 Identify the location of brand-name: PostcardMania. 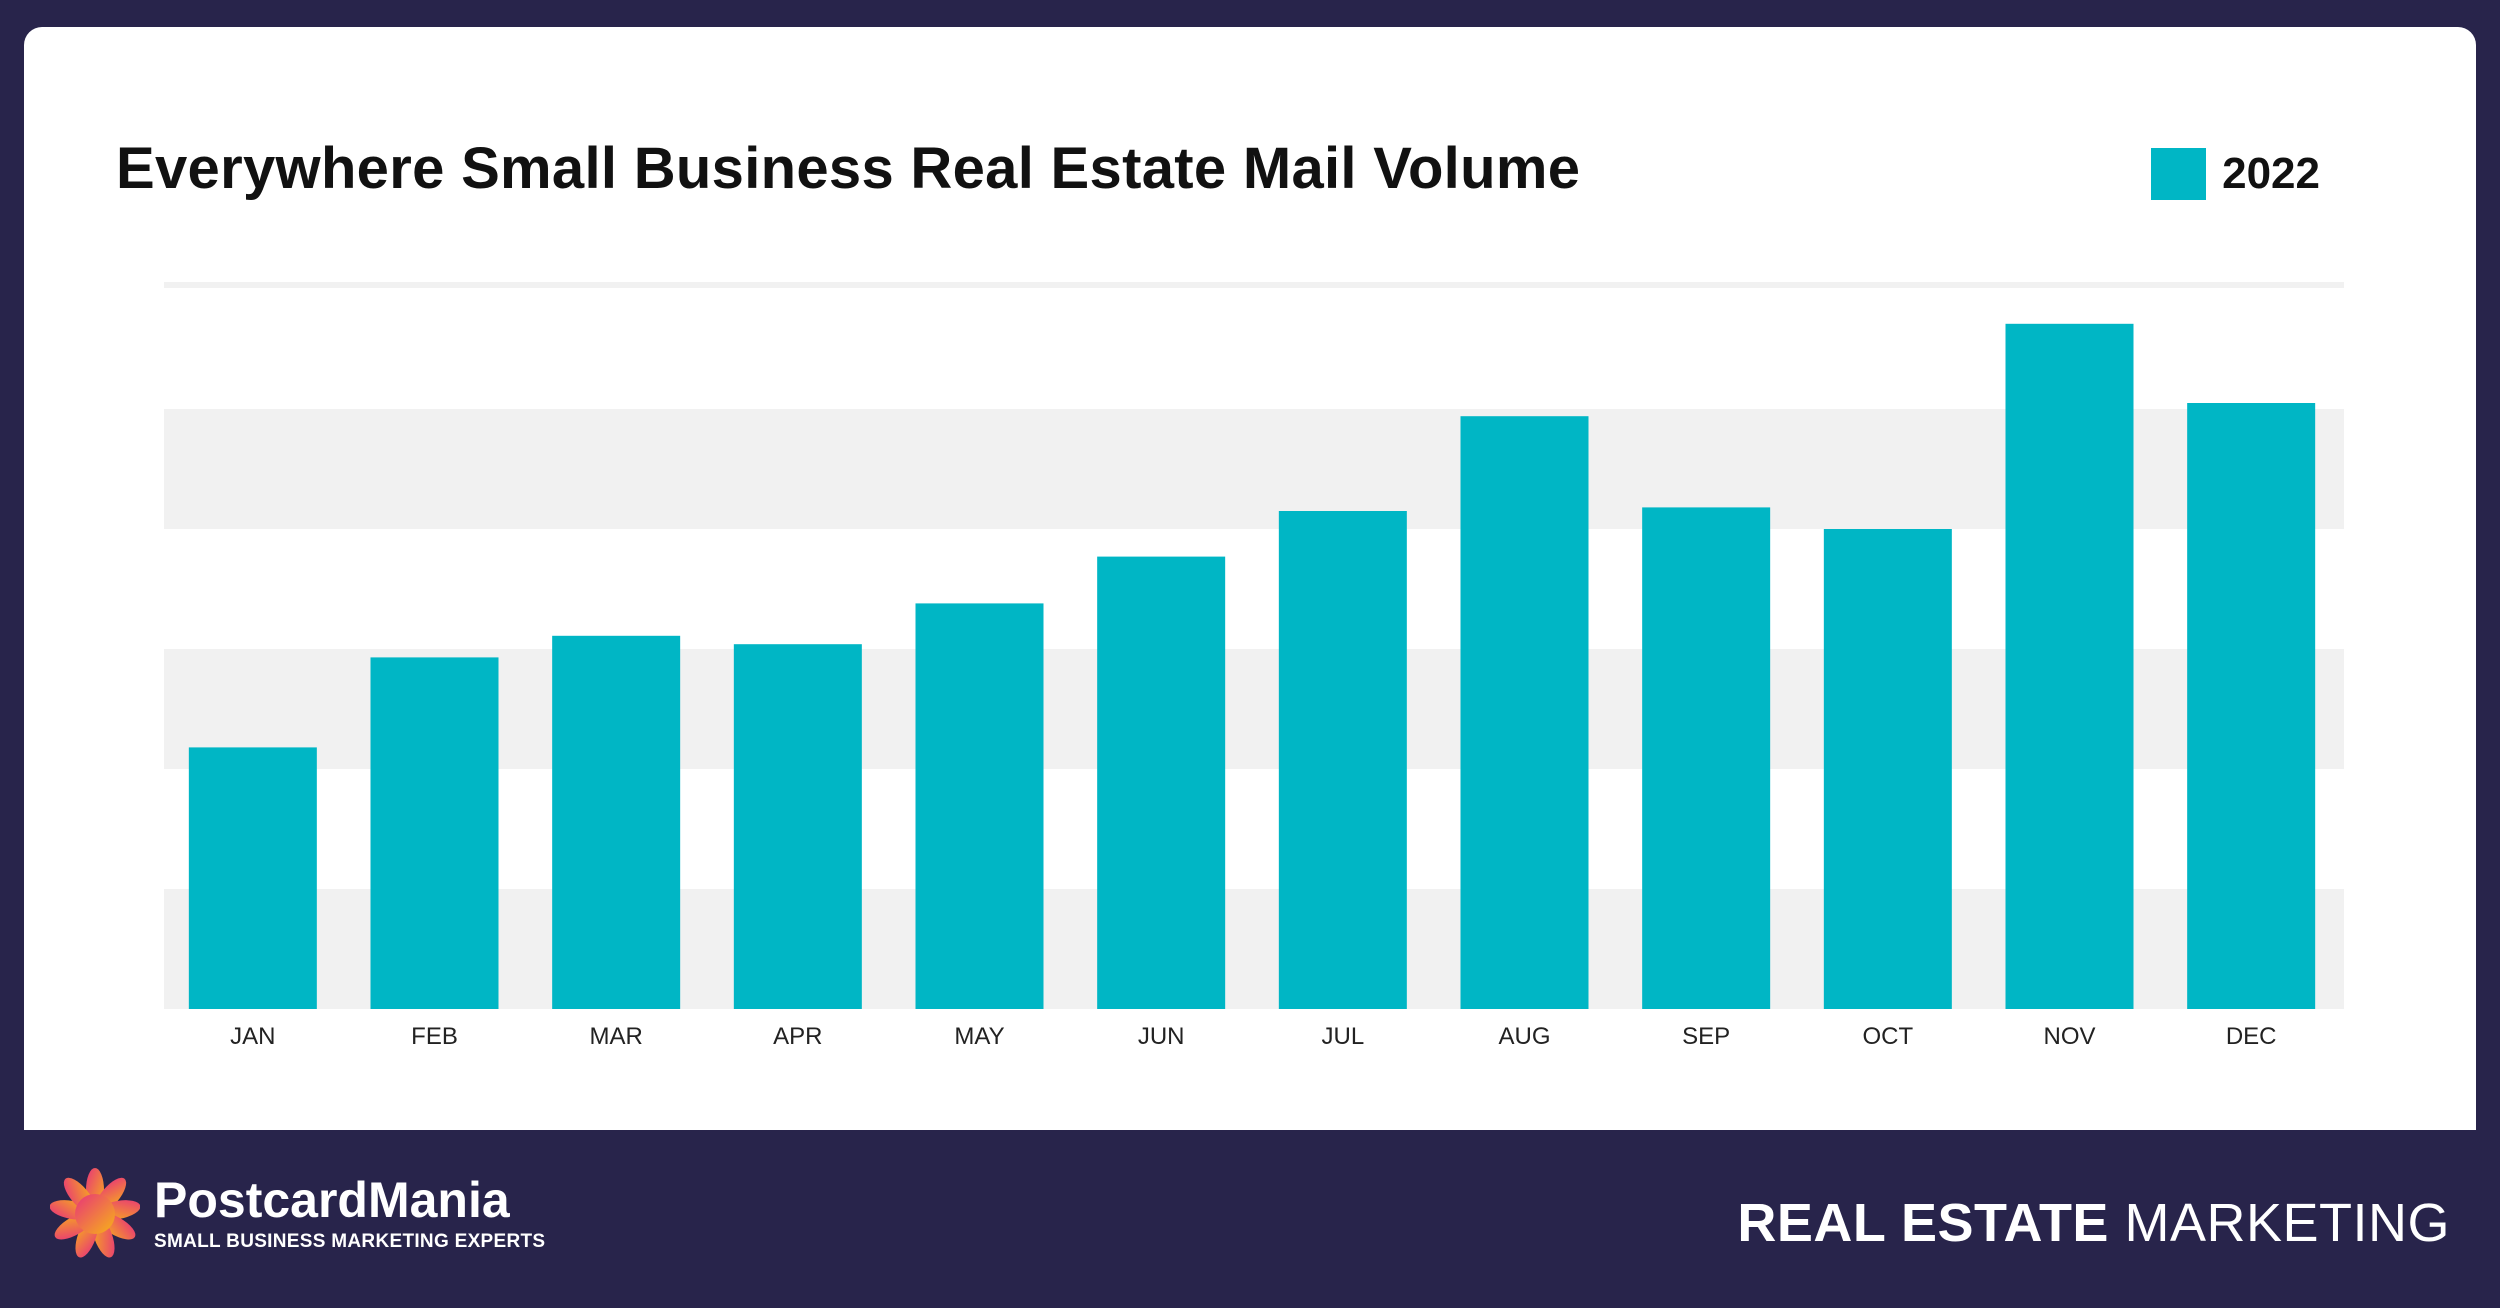
(332, 1200).